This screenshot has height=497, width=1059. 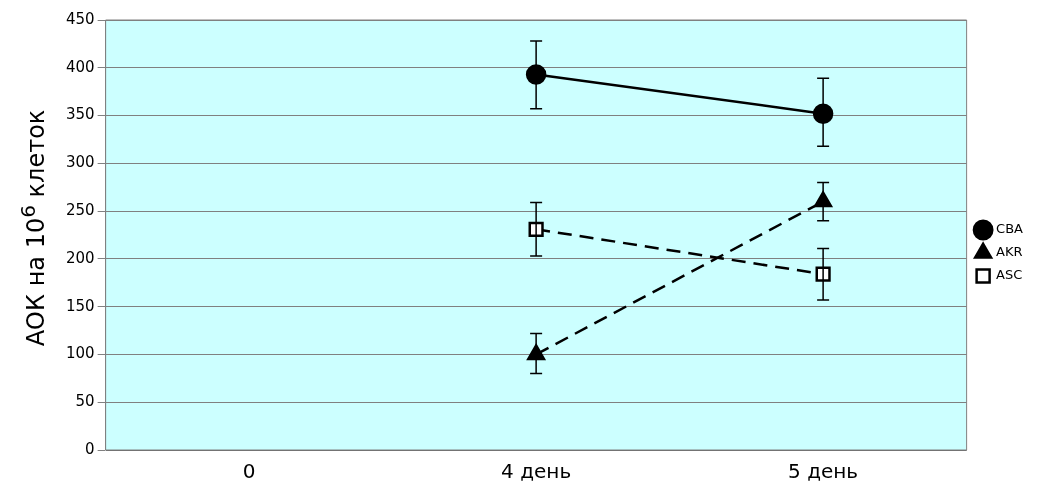 I want to click on legend-label: CBA, so click(x=1010, y=229).